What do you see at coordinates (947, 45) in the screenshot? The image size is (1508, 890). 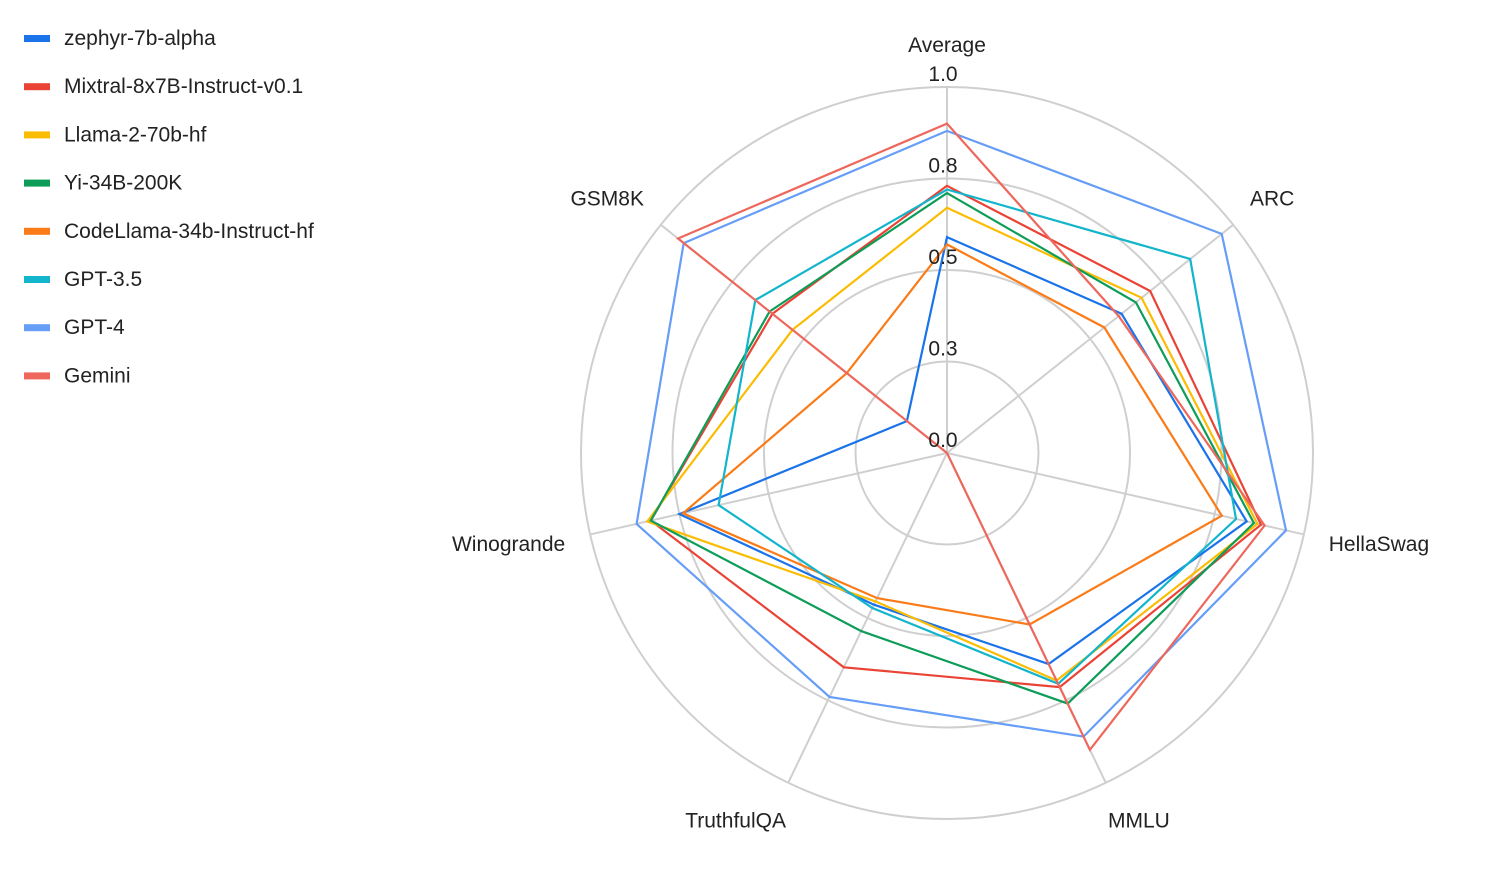 I see `axis-label-average: Average` at bounding box center [947, 45].